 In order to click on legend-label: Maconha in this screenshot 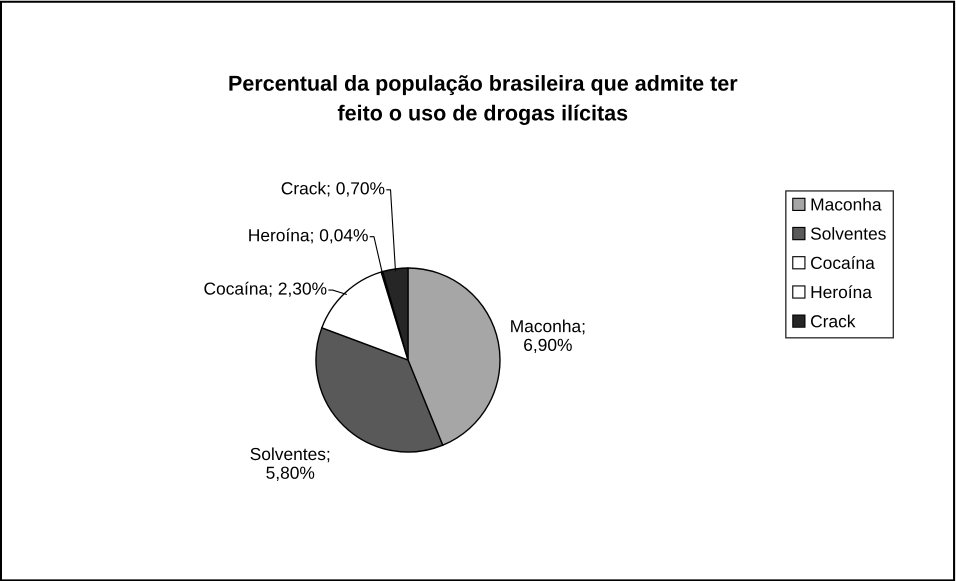, I will do `click(847, 204)`.